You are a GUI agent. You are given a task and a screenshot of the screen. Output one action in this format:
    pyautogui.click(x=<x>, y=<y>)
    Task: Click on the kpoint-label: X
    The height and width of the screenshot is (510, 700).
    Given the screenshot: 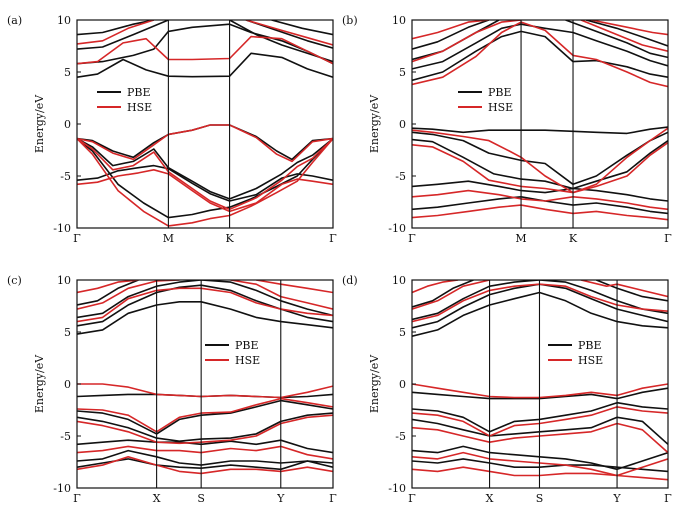 What is the action you would take?
    pyautogui.click(x=490, y=498)
    